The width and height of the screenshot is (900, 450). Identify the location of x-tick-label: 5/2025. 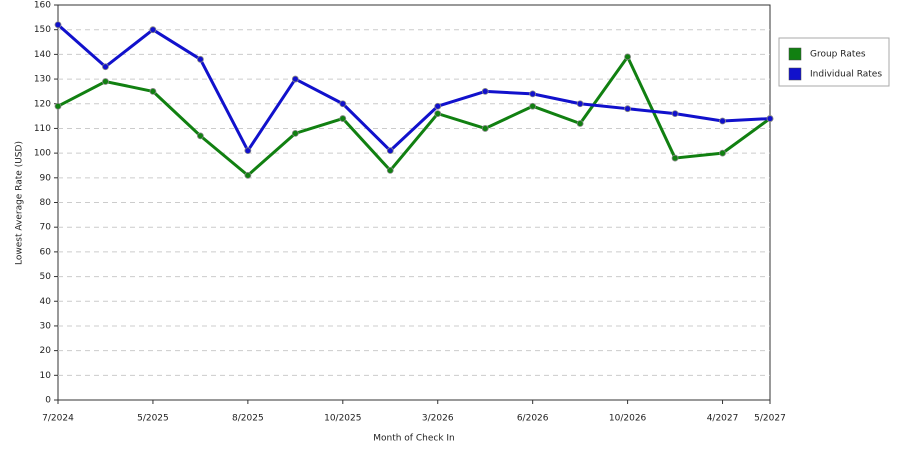
(153, 419).